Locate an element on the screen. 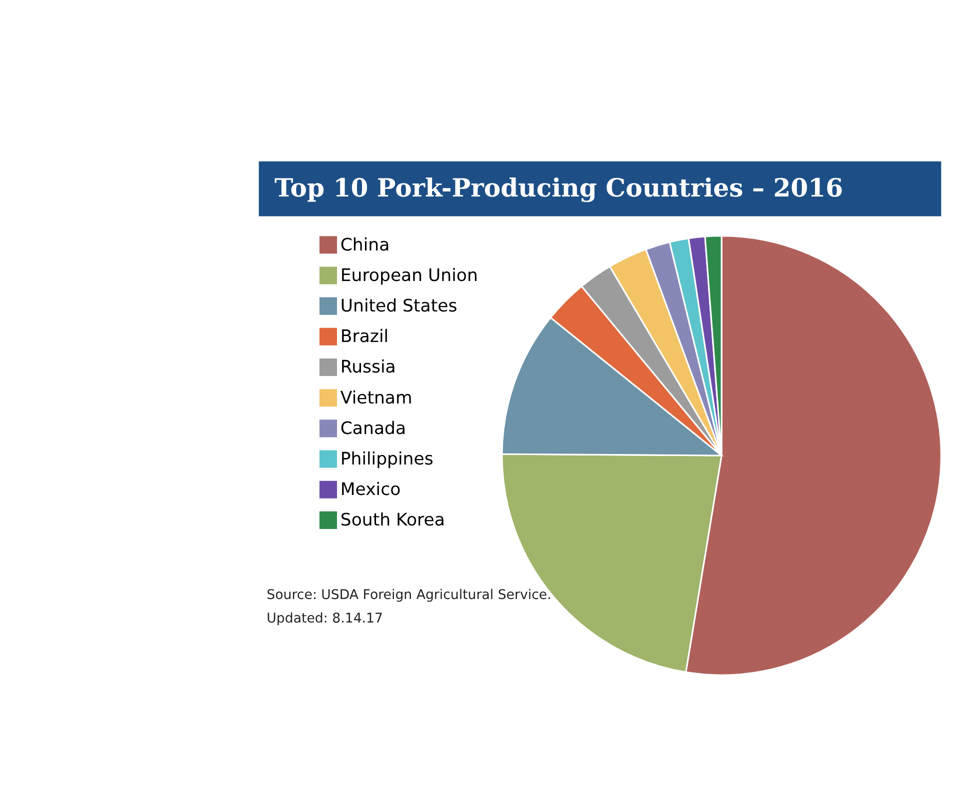  legend-label: United States is located at coordinates (399, 306).